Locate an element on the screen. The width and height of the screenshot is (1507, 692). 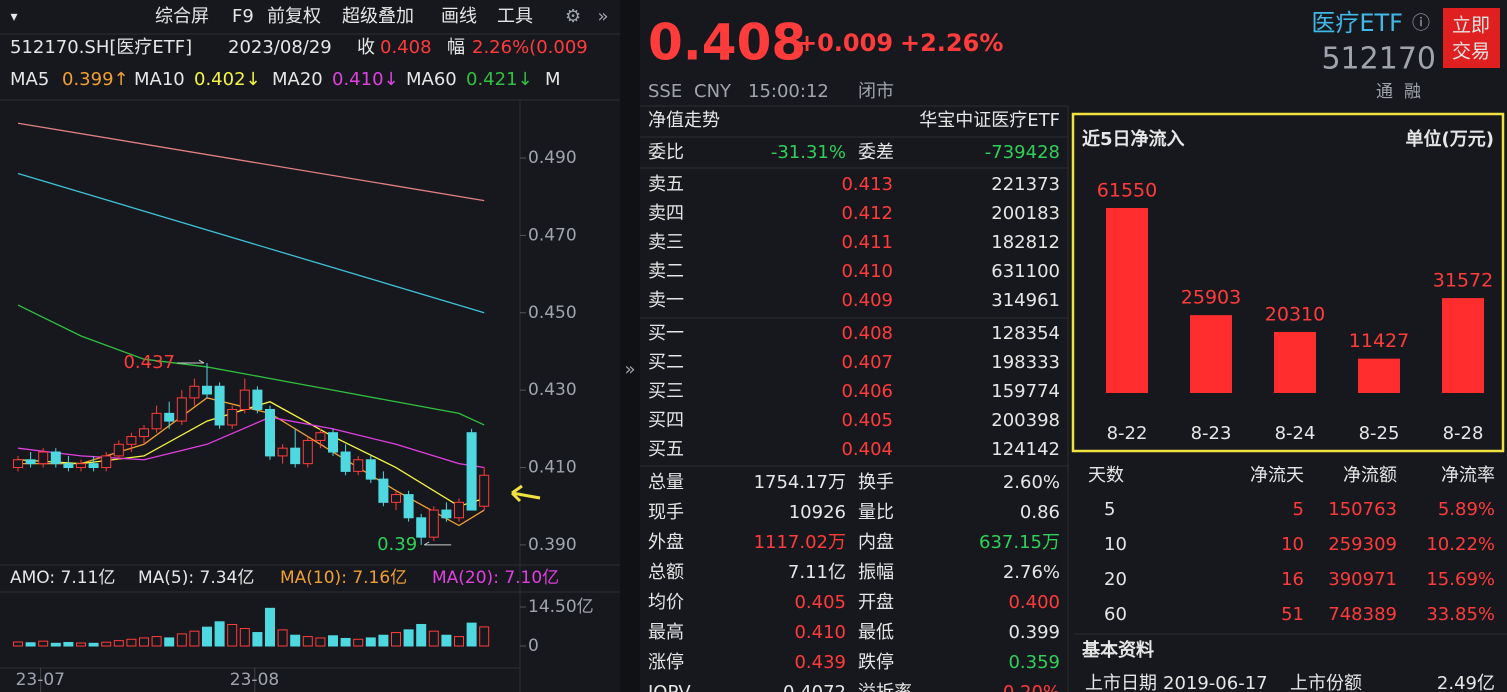
tab: 净值走势 is located at coordinates (684, 120).